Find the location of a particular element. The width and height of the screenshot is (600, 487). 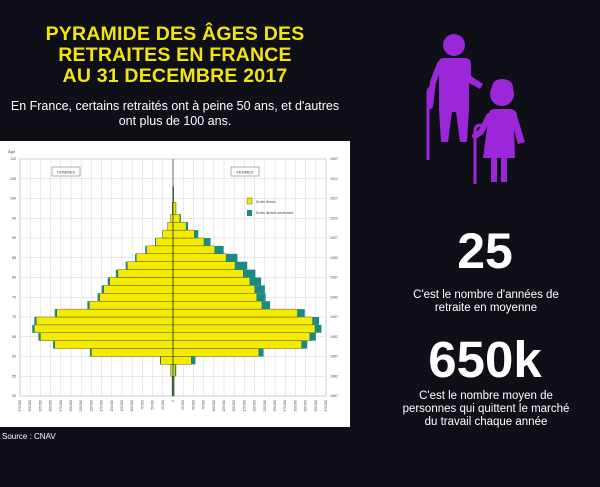

year-tick-label: 1912 is located at coordinates (334, 179).